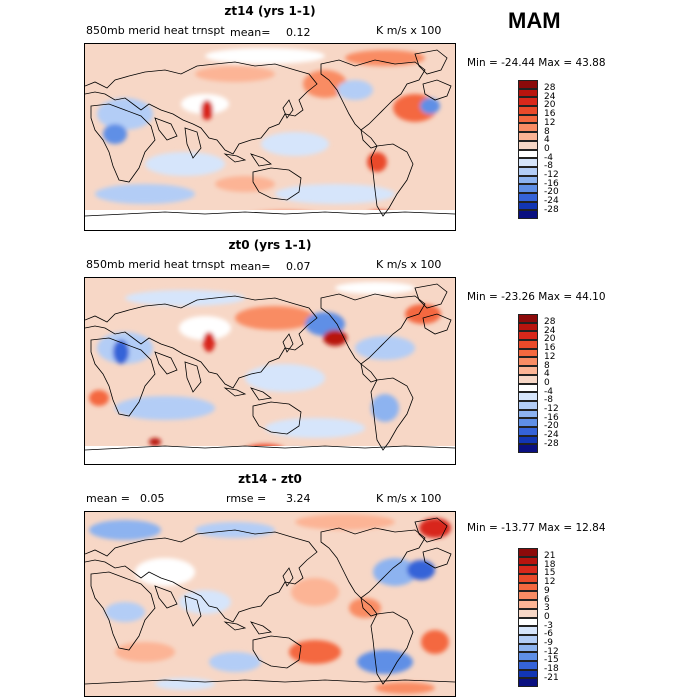 This screenshot has height=700, width=700. What do you see at coordinates (550, 348) in the screenshot?
I see `panel2-cbar-label: 16` at bounding box center [550, 348].